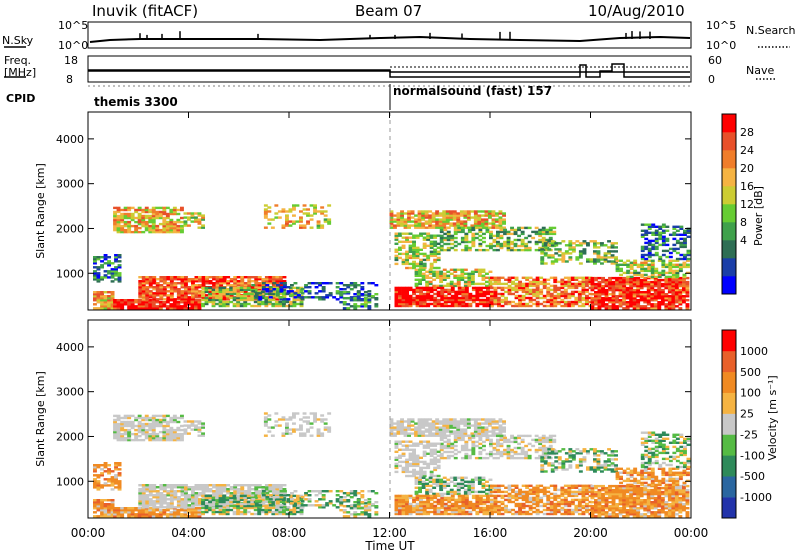  Describe the element at coordinates (69, 79) in the screenshot. I see `freq-tick-bottom: 8` at that location.